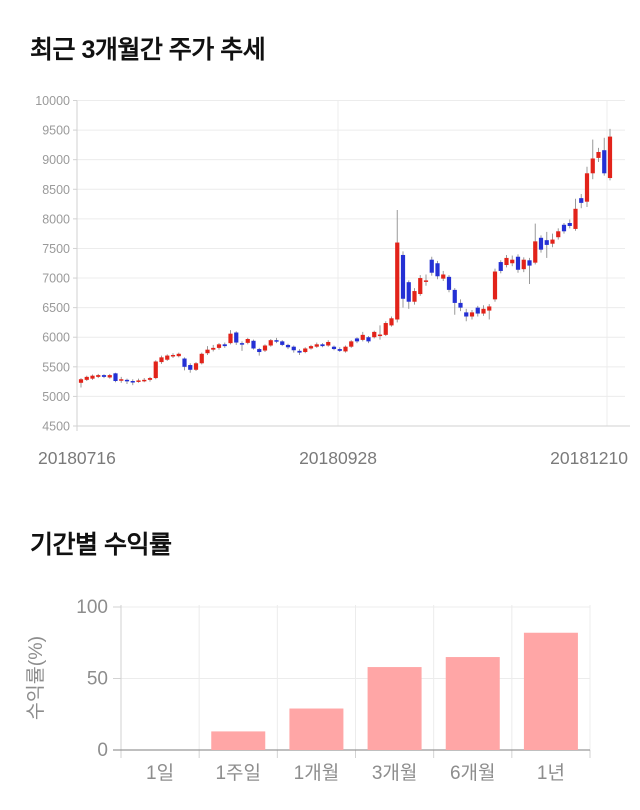 The image size is (640, 810). What do you see at coordinates (77, 458) in the screenshot?
I see `svg-text: 20180716` at bounding box center [77, 458].